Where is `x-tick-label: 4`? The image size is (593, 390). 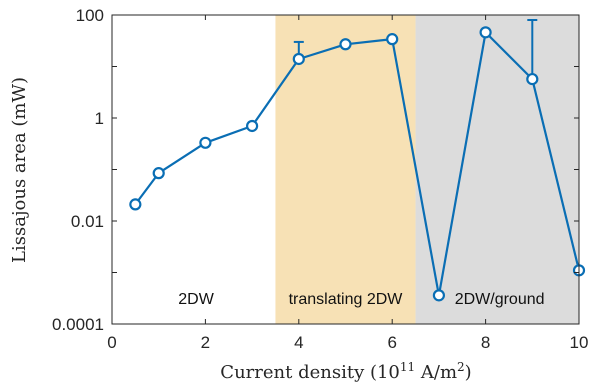 x-tick-label: 4 is located at coordinates (298, 342).